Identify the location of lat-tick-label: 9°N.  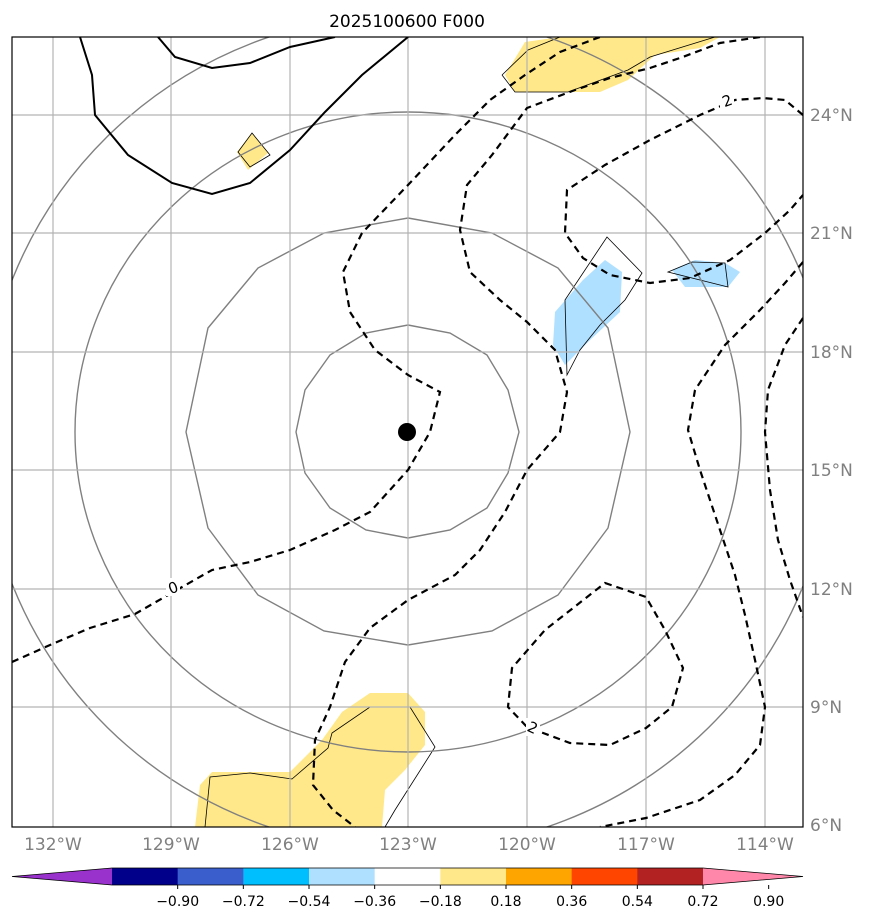
(826, 708).